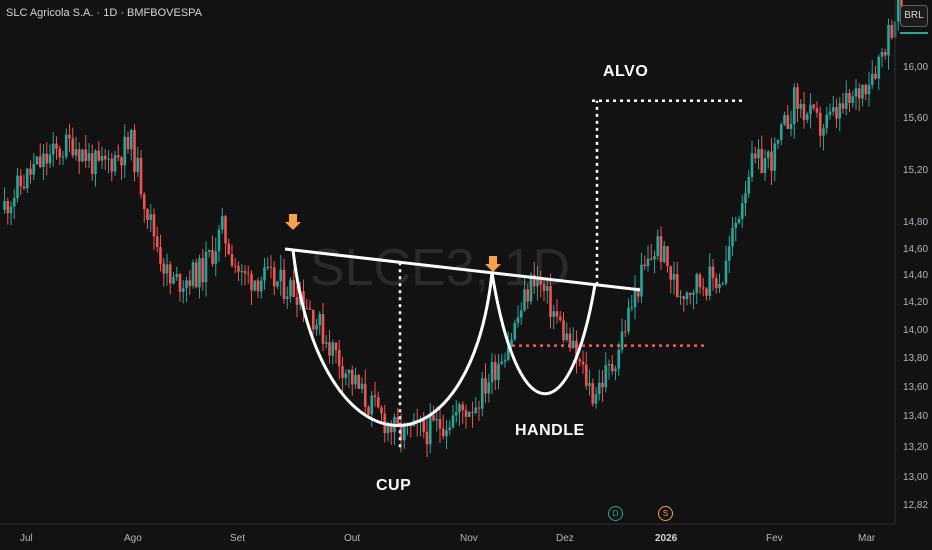 Image resolution: width=932 pixels, height=550 pixels. What do you see at coordinates (916, 302) in the screenshot?
I see `y-tick-label: 14,20` at bounding box center [916, 302].